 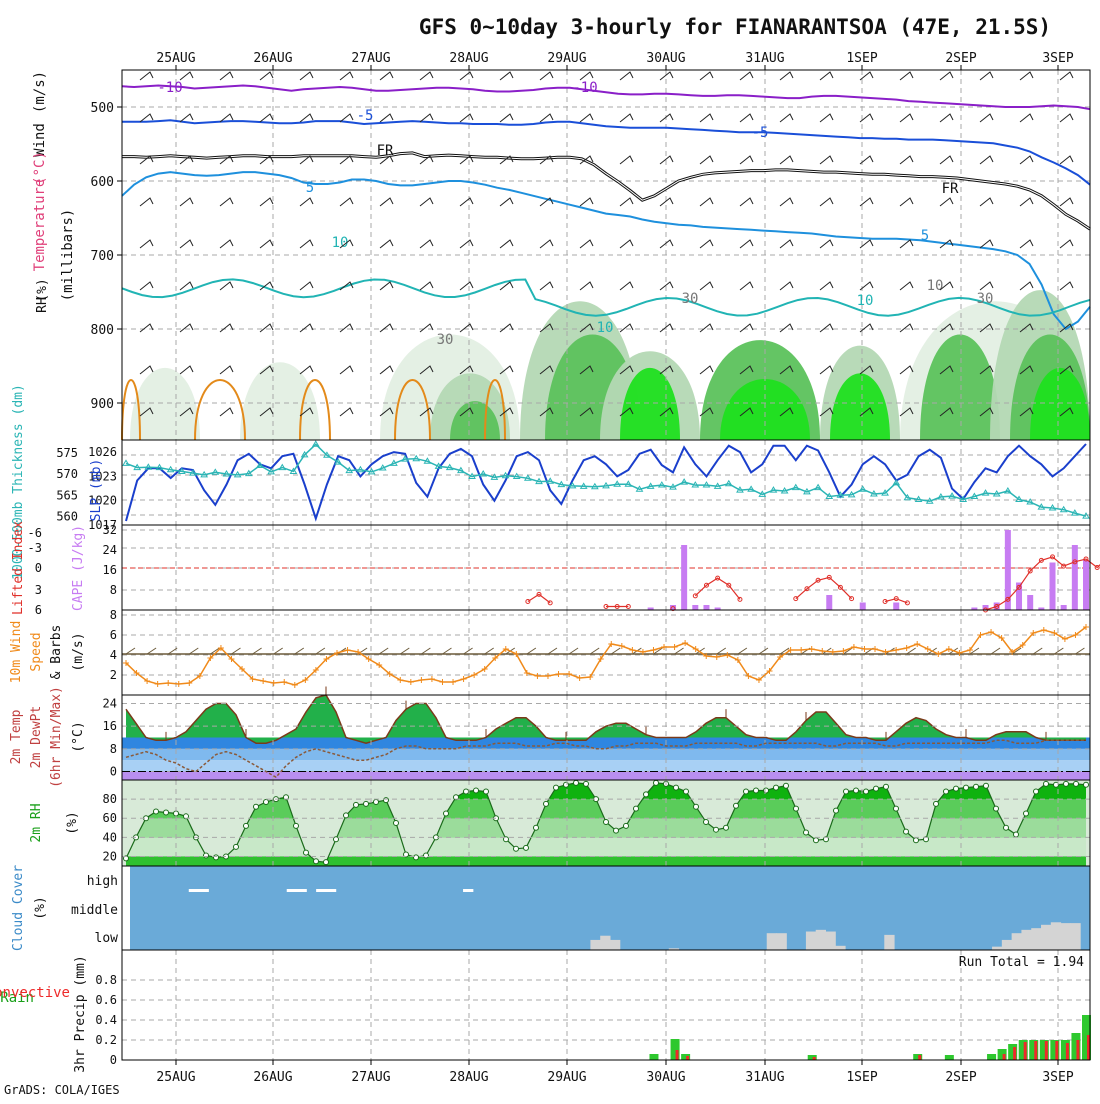 What do you see at coordinates (280, 401) in the screenshot?
I see `rh-shading-area` at bounding box center [280, 401].